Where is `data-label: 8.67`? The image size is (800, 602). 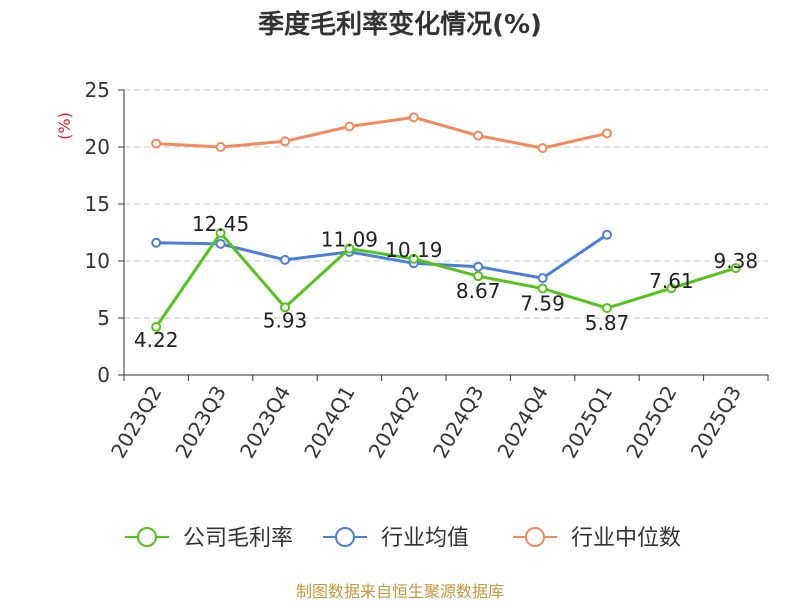
data-label: 8.67 is located at coordinates (478, 291).